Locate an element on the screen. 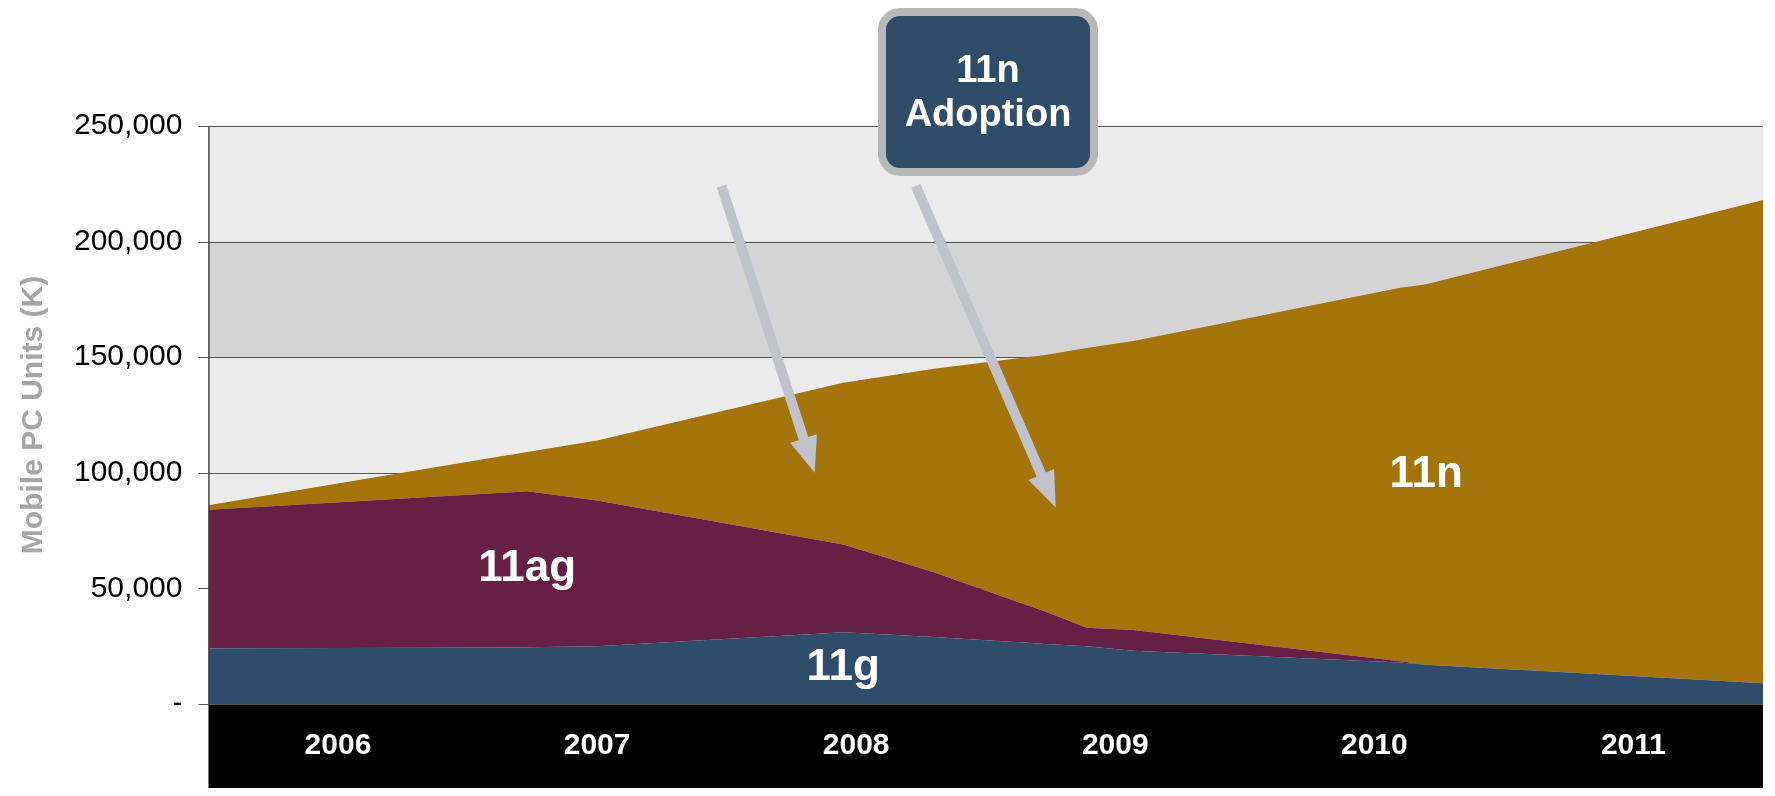 This screenshot has height=796, width=1775. series-label: 11n is located at coordinates (1426, 471).